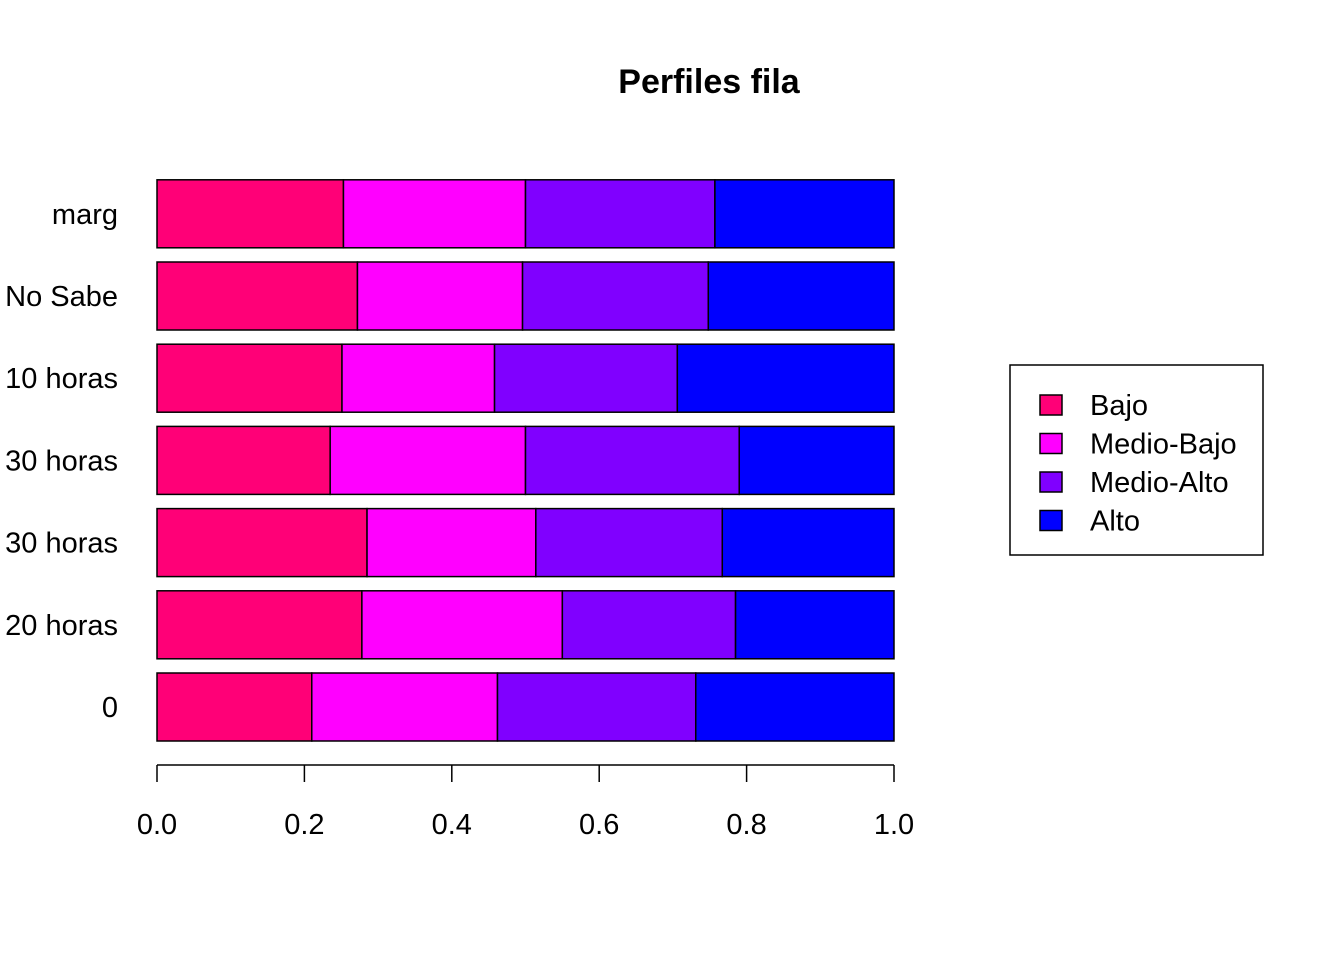  What do you see at coordinates (452, 825) in the screenshot?
I see `x-tick-label: 0.4` at bounding box center [452, 825].